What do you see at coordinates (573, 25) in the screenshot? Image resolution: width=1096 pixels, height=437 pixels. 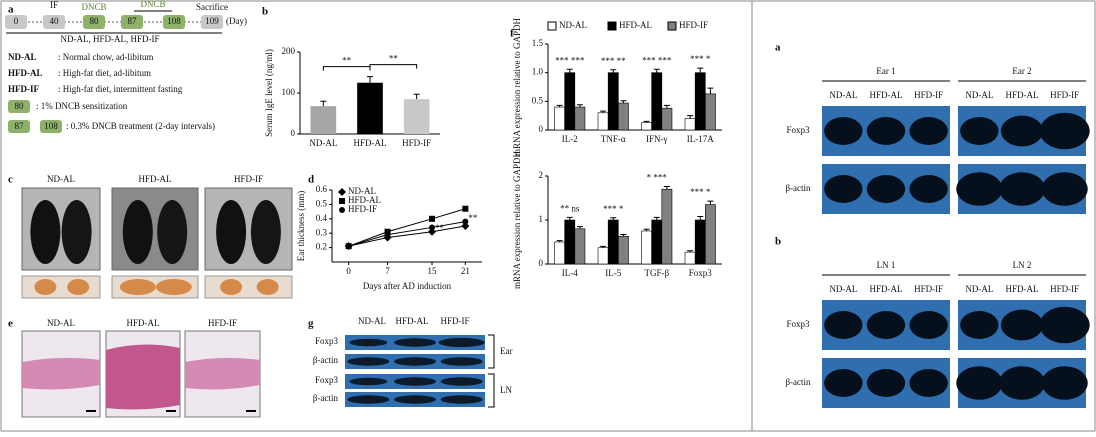 I see `legend-label: ND-AL` at bounding box center [573, 25].